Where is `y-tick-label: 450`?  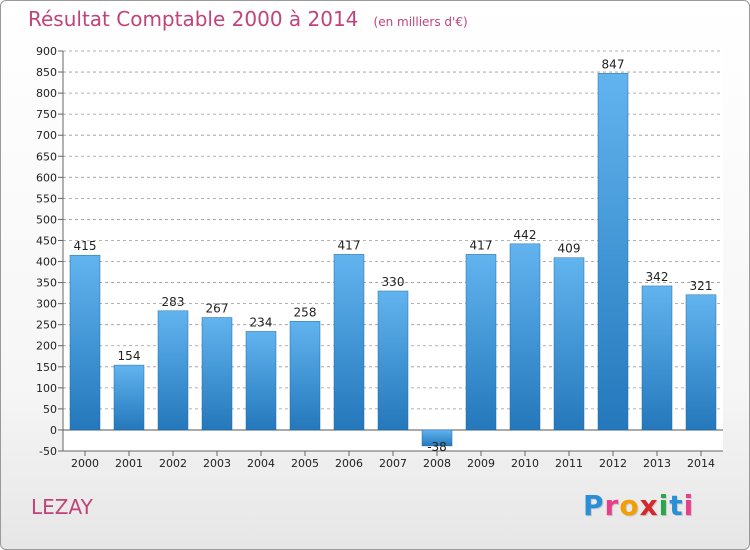 y-tick-label: 450 is located at coordinates (46, 240).